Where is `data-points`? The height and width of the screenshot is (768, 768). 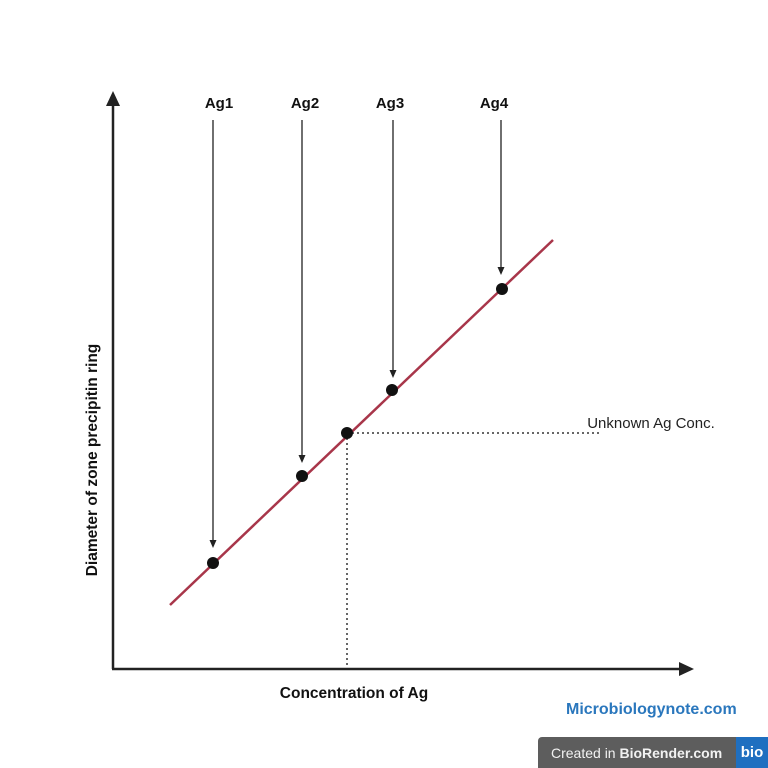
data-points is located at coordinates (357, 426).